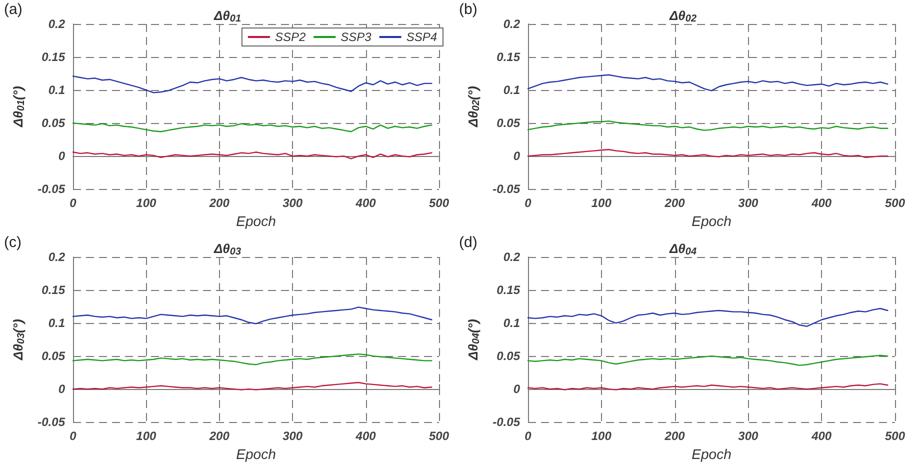 The width and height of the screenshot is (911, 466). Describe the element at coordinates (290, 37) in the screenshot. I see `legend-label: SSP2` at that location.